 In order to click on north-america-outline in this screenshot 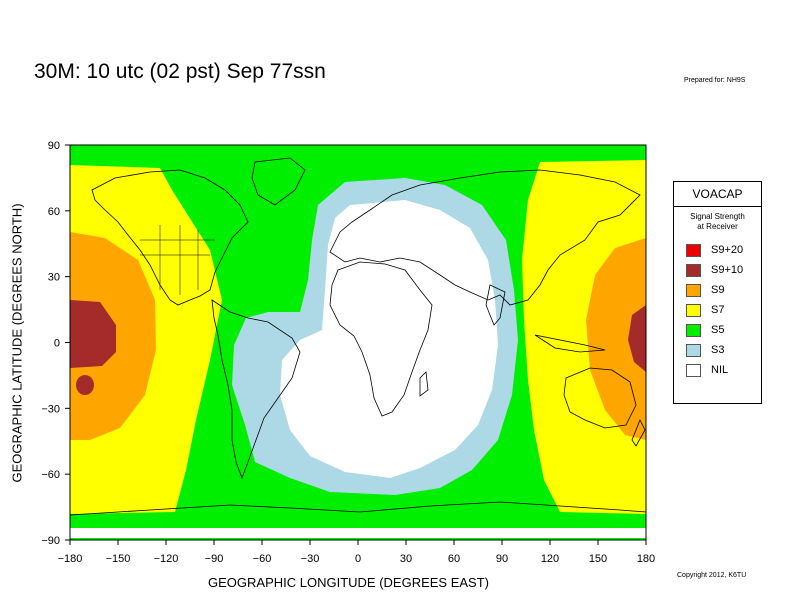, I will do `click(170, 237)`.